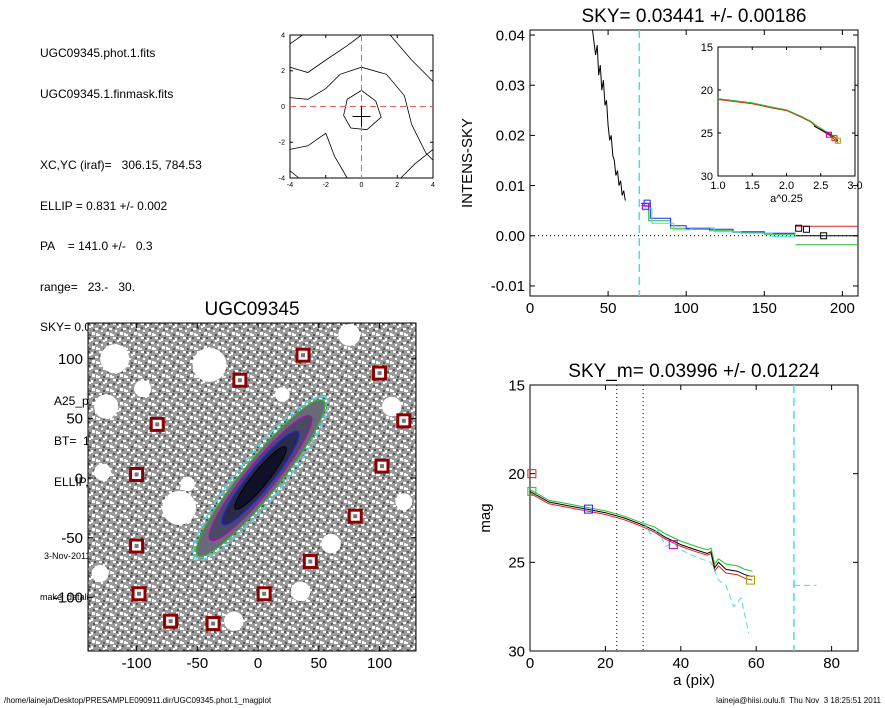 The width and height of the screenshot is (885, 708). I want to click on sky-inset-xtick-label: 2.0, so click(786, 186).